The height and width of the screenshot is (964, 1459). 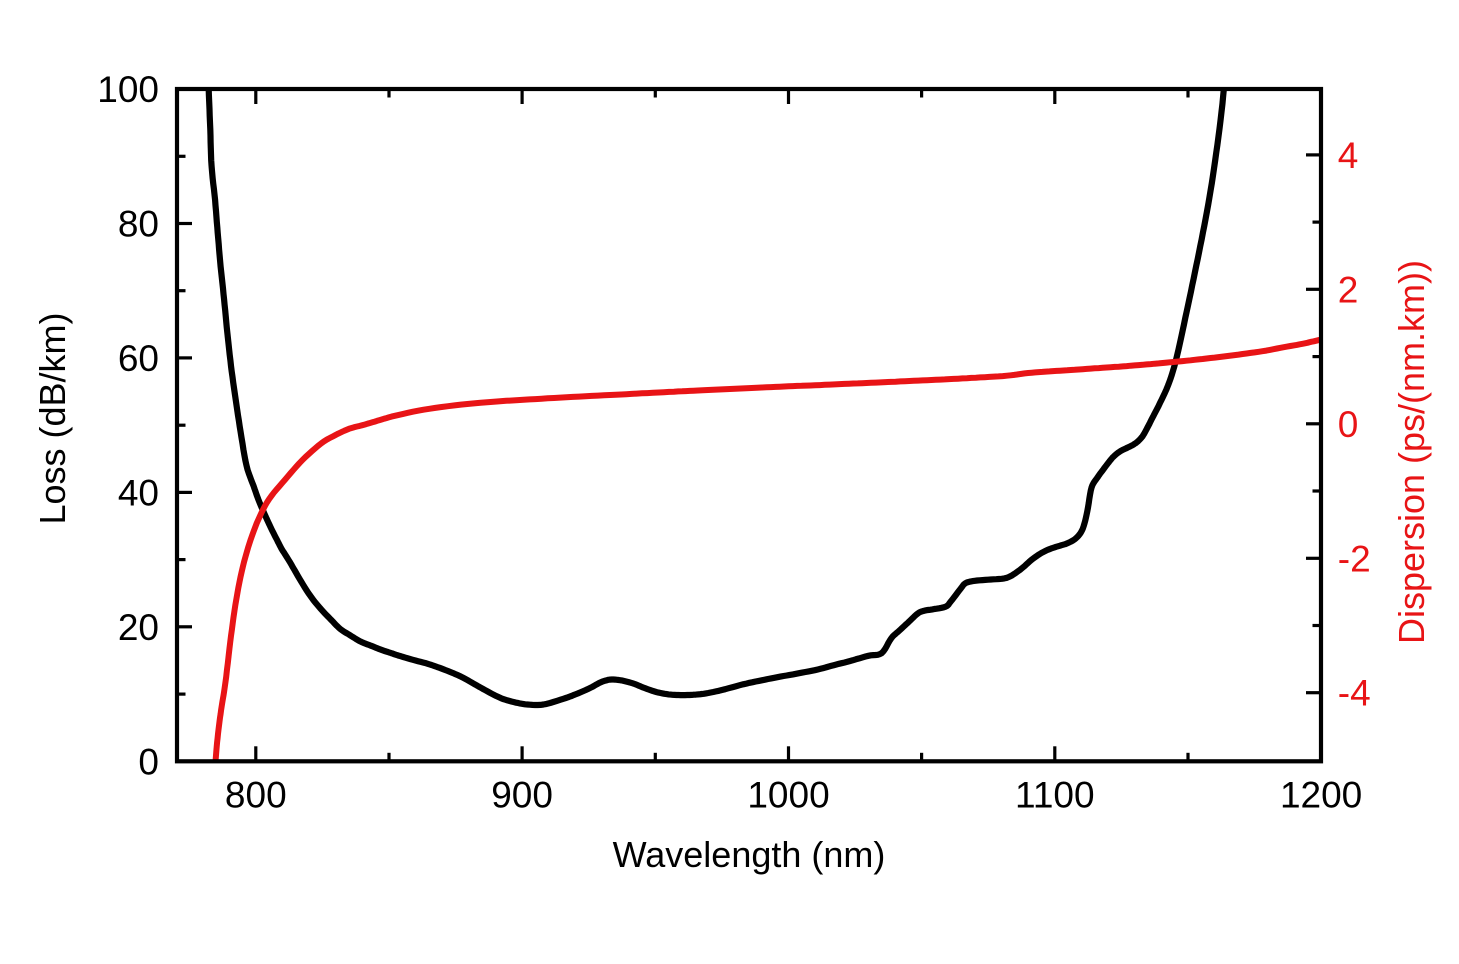 What do you see at coordinates (256, 795) in the screenshot?
I see `svg-text: 800` at bounding box center [256, 795].